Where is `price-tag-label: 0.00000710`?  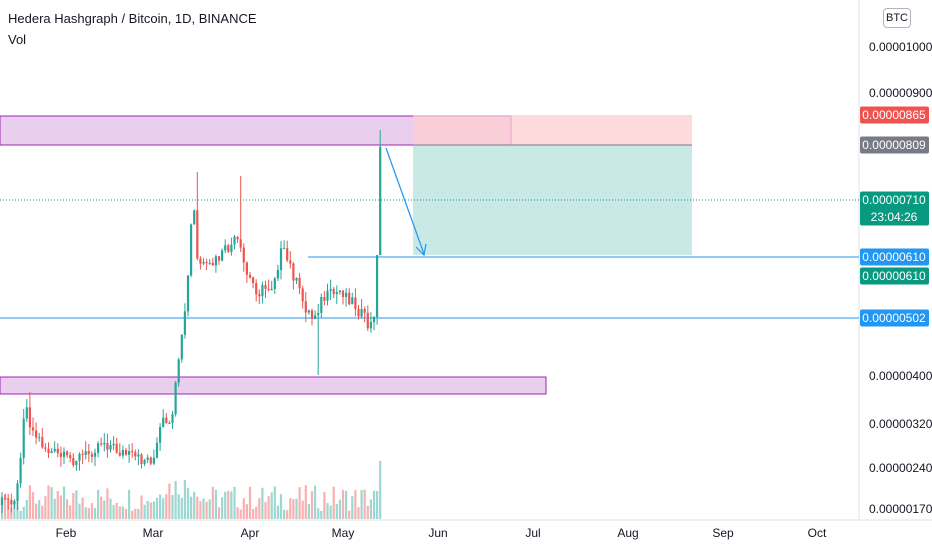 price-tag-label: 0.00000710 is located at coordinates (894, 200).